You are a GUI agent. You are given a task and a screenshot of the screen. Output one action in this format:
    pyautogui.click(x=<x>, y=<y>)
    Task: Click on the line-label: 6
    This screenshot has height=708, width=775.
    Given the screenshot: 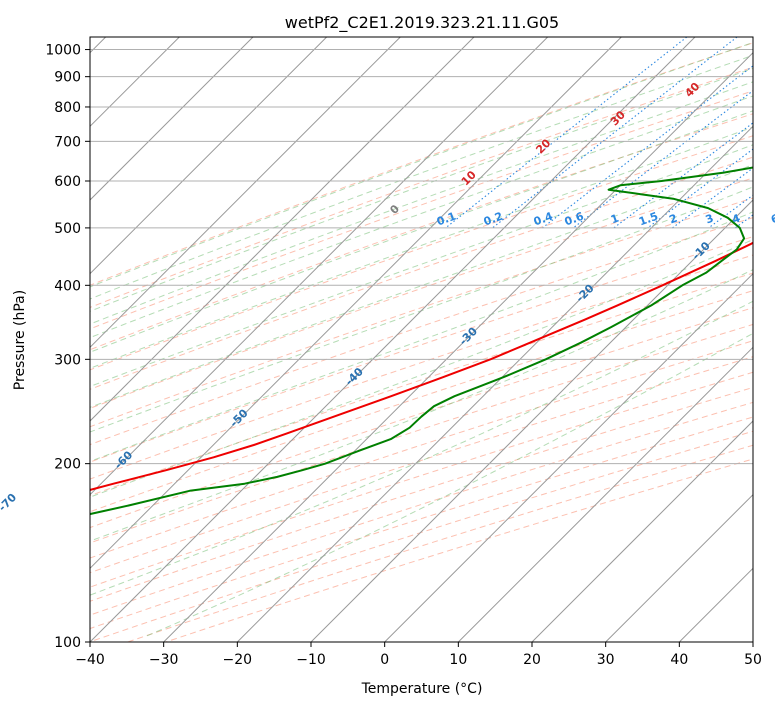 What is the action you would take?
    pyautogui.click(x=772, y=219)
    